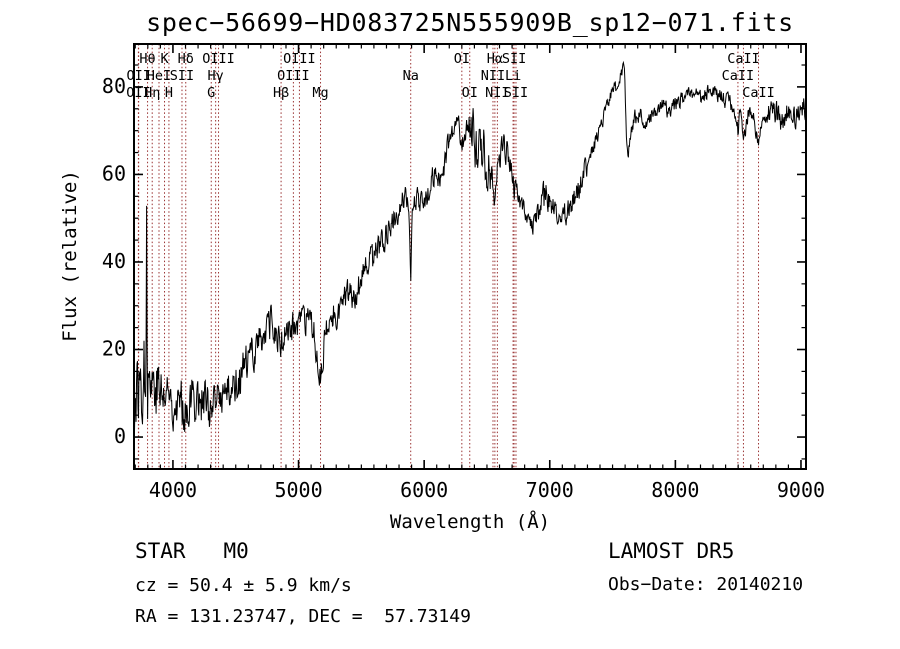  What do you see at coordinates (147, 59) in the screenshot?
I see `spectral-line-label: Hθ` at bounding box center [147, 59].